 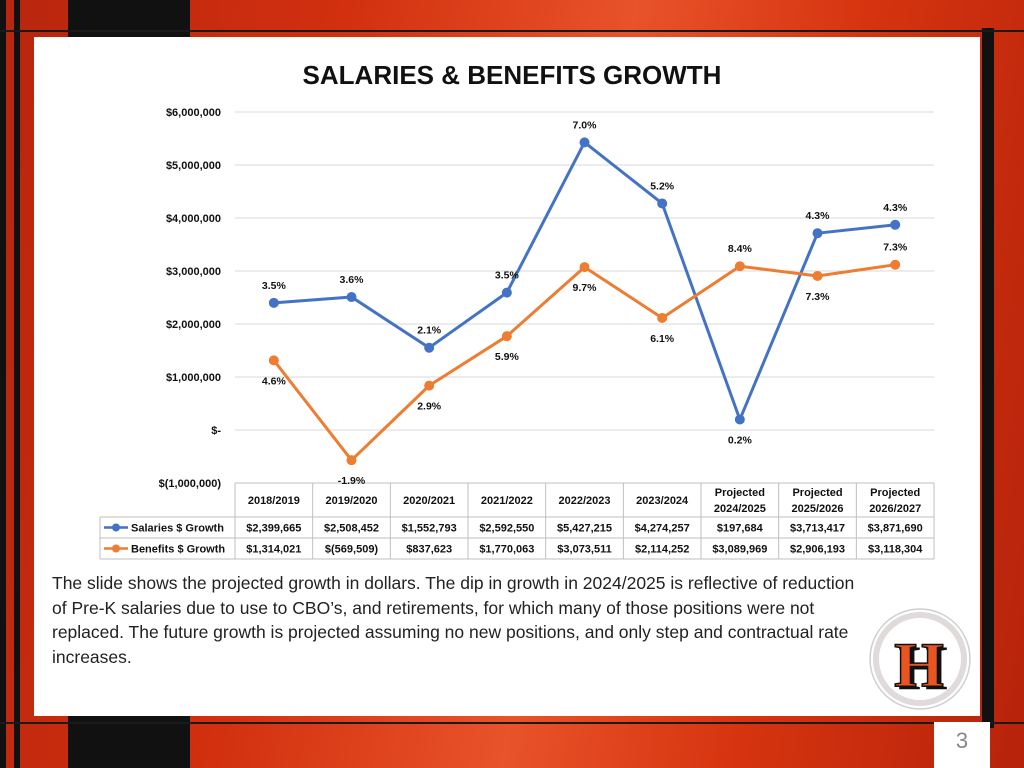 I want to click on page-number: 3, so click(x=962, y=740).